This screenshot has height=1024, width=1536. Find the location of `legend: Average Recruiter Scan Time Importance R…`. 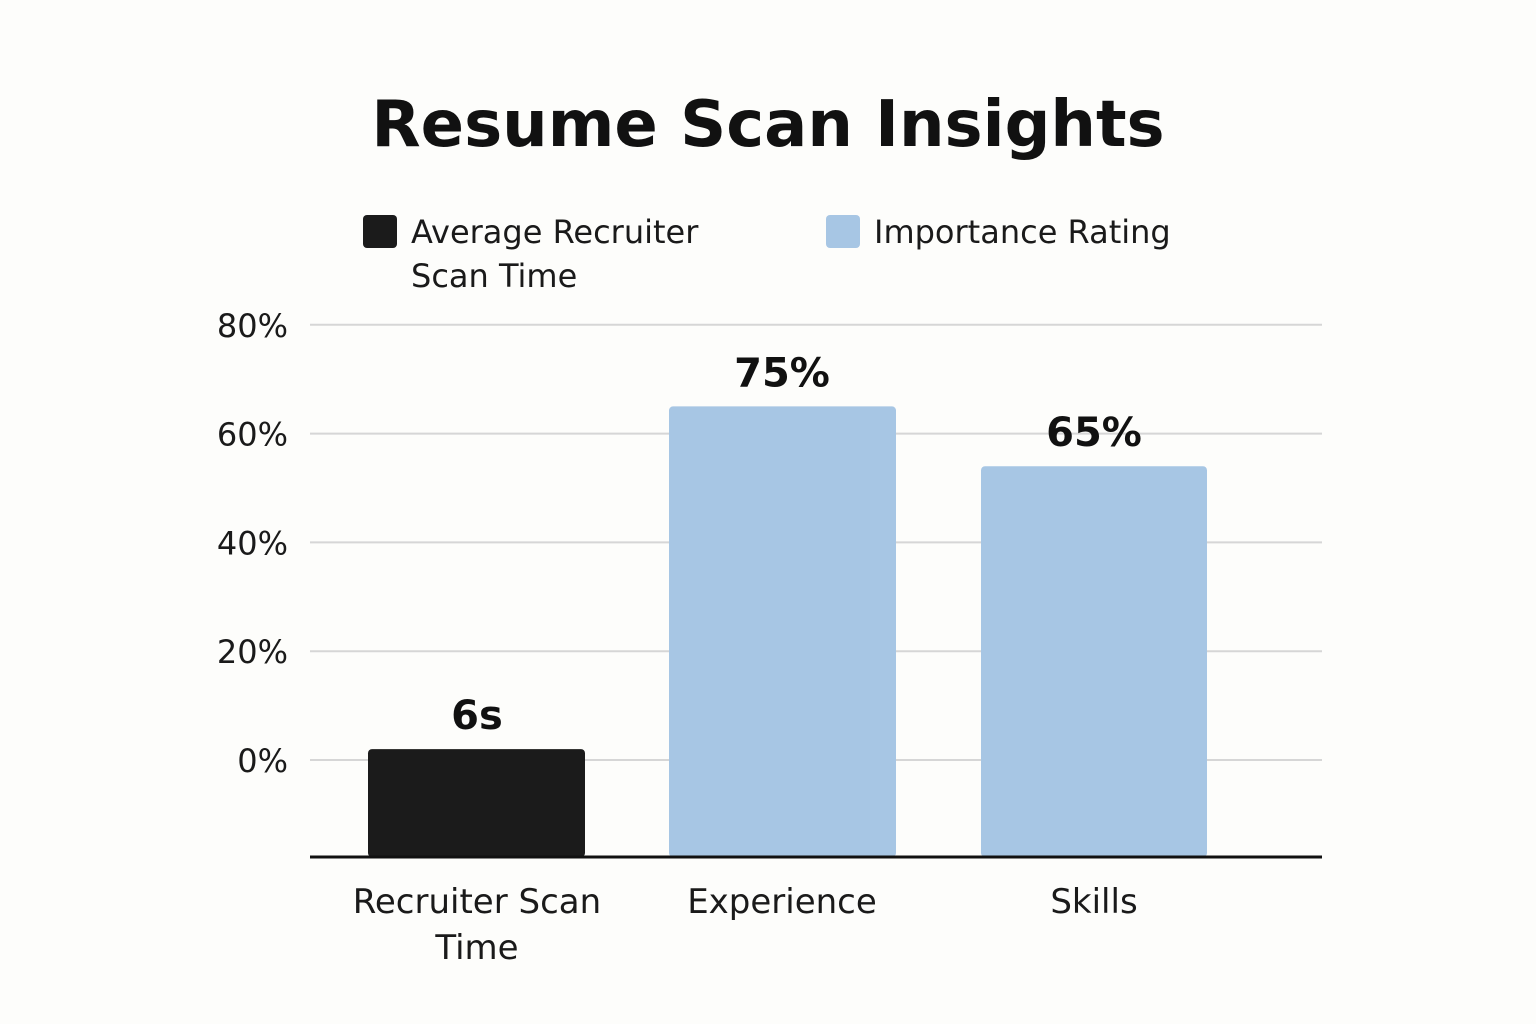

legend: Average Recruiter Scan Time Importance R… is located at coordinates (767, 254).